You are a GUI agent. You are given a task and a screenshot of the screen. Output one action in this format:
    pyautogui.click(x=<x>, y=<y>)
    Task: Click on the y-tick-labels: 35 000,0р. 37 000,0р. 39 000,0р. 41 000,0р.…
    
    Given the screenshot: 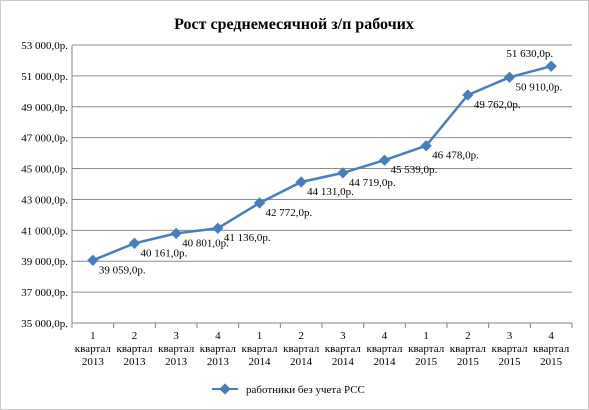 What is the action you would take?
    pyautogui.click(x=44, y=185)
    